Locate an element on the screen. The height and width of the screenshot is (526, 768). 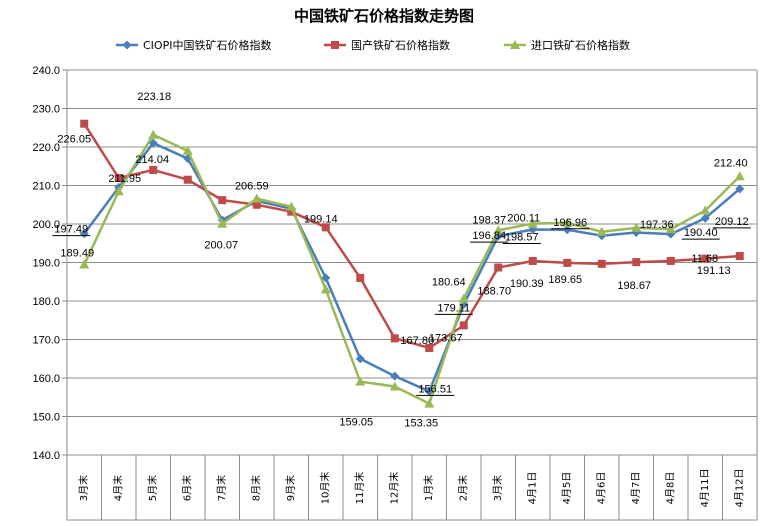
x-tick-label: 3月末 is located at coordinates (497, 488).